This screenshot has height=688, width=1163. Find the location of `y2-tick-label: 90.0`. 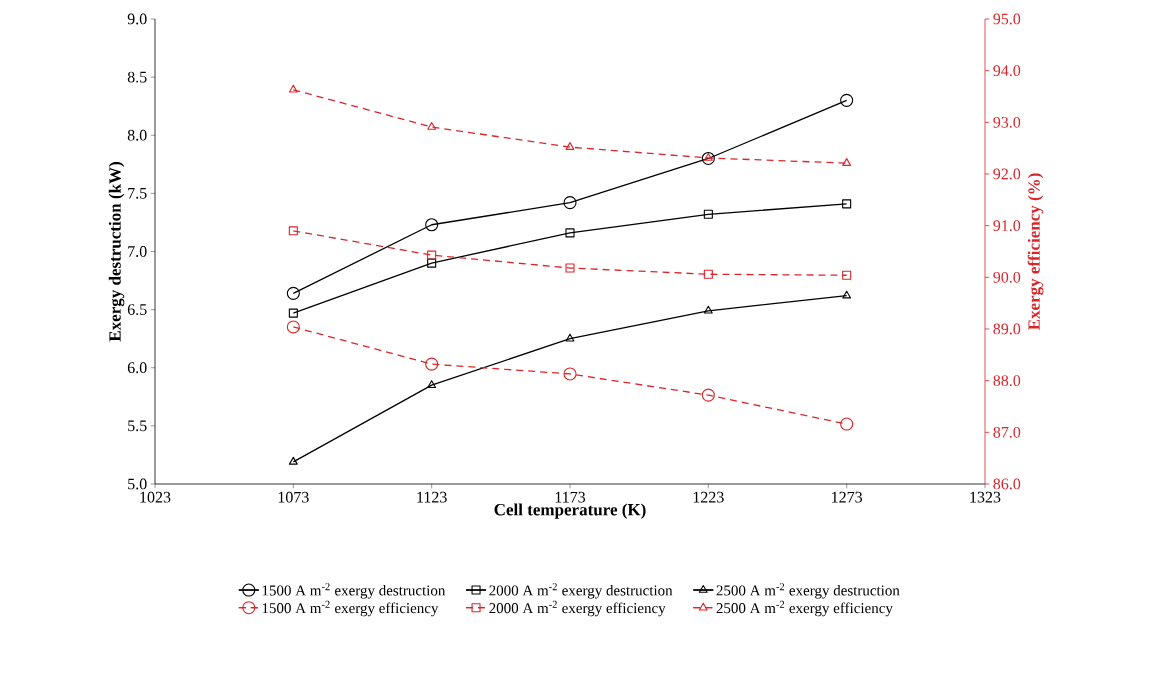

y2-tick-label: 90.0 is located at coordinates (1007, 277).